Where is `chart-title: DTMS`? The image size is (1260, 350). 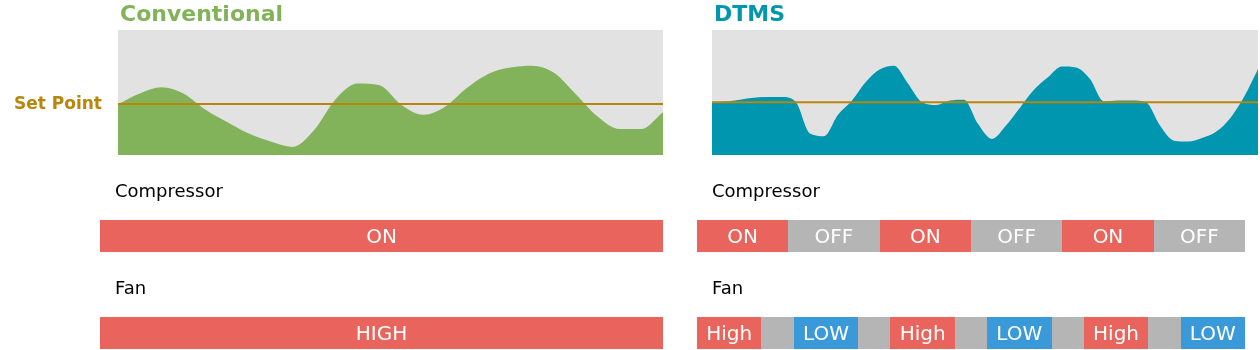 chart-title: DTMS is located at coordinates (749, 14).